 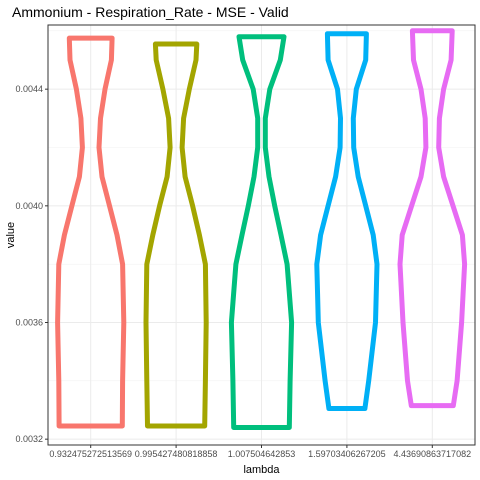 What do you see at coordinates (433, 454) in the screenshot?
I see `x-tick-label: 4.43690863717082` at bounding box center [433, 454].